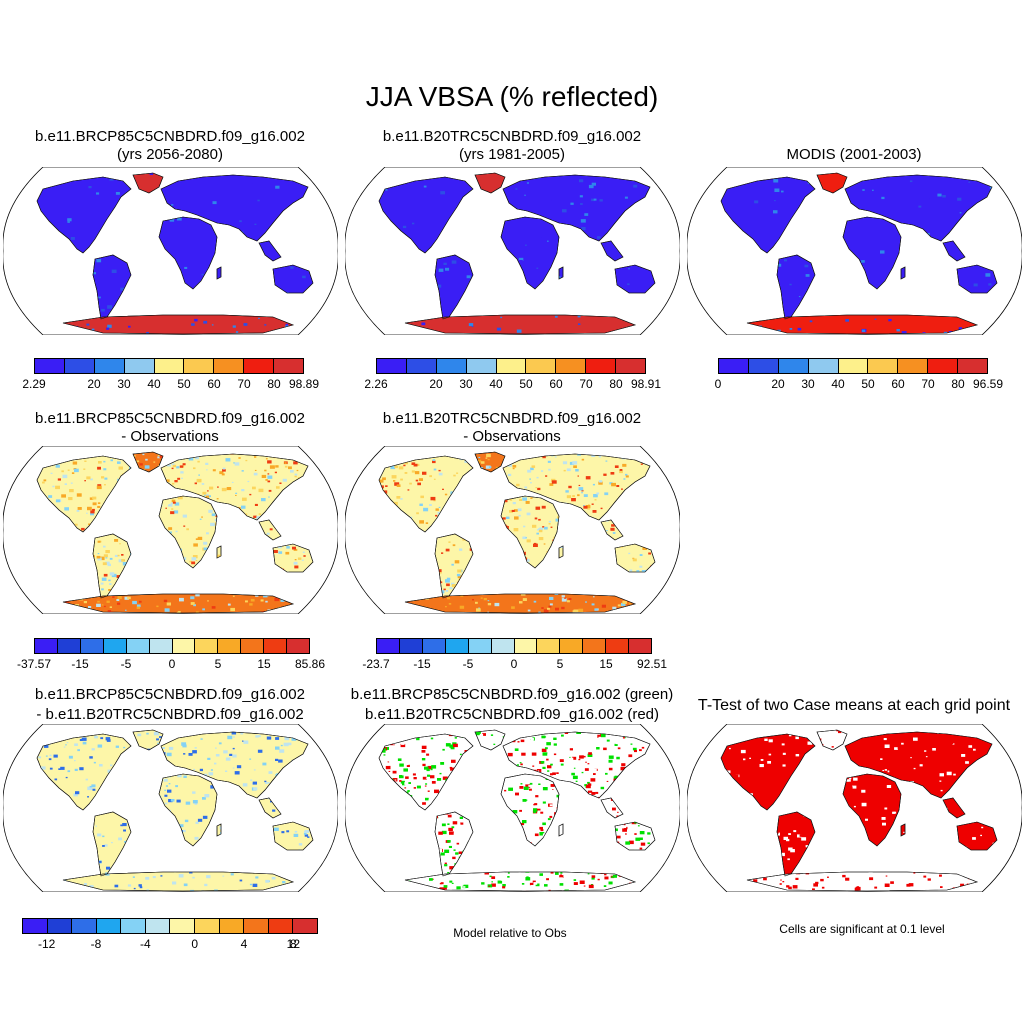  Describe the element at coordinates (646, 384) in the screenshot. I see `colorbar-tick-label: 98.91` at that location.